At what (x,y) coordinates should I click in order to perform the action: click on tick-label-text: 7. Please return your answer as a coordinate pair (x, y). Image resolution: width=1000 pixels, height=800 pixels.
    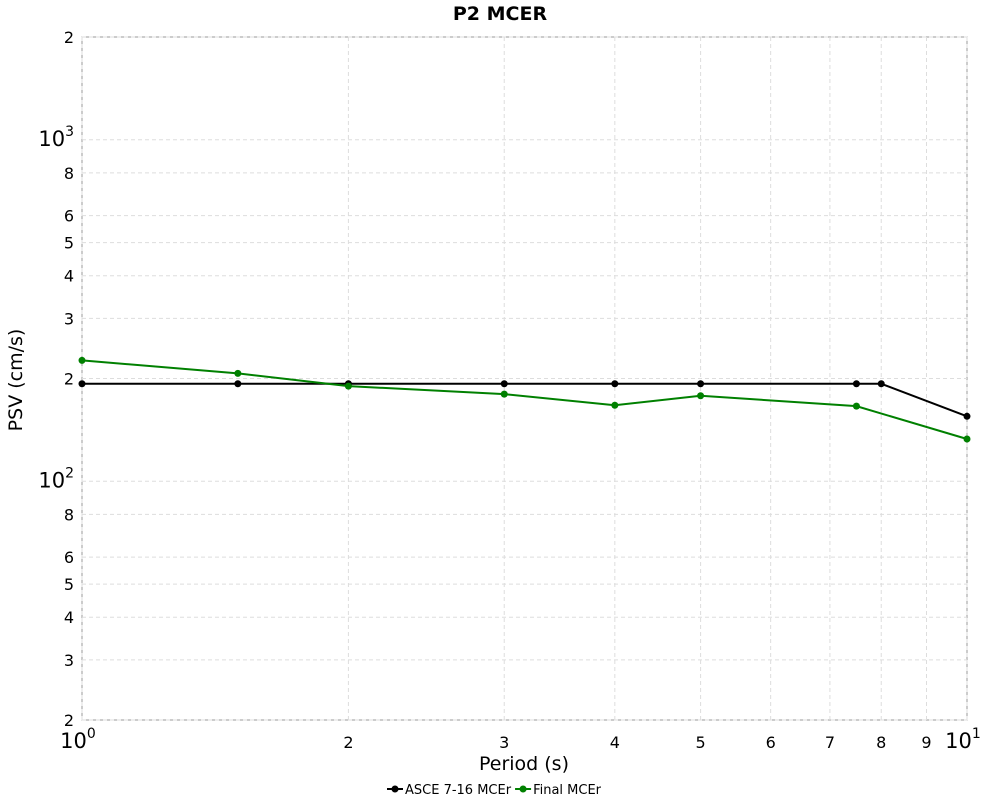
    Looking at the image, I should click on (830, 742).